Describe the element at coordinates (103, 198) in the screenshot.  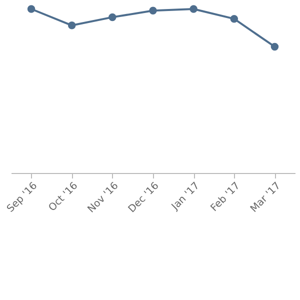
I see `x-tick-label: Nov '16` at that location.